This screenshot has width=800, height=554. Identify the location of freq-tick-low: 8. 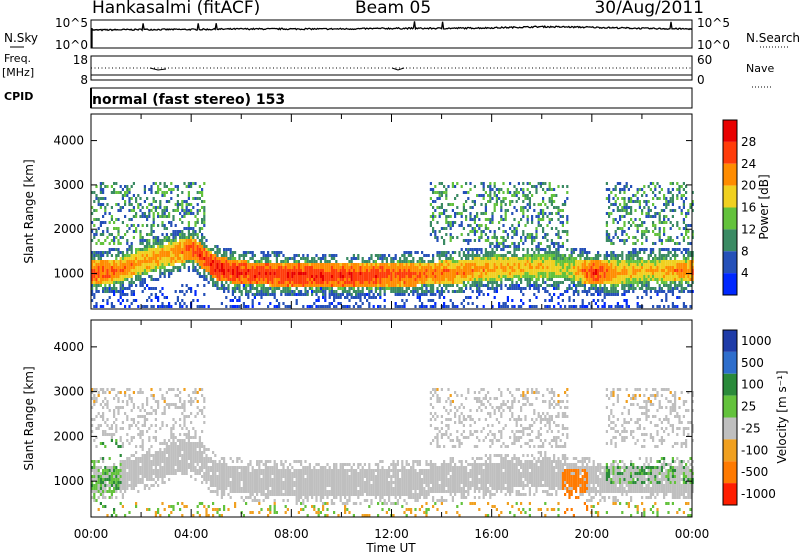
(84, 80).